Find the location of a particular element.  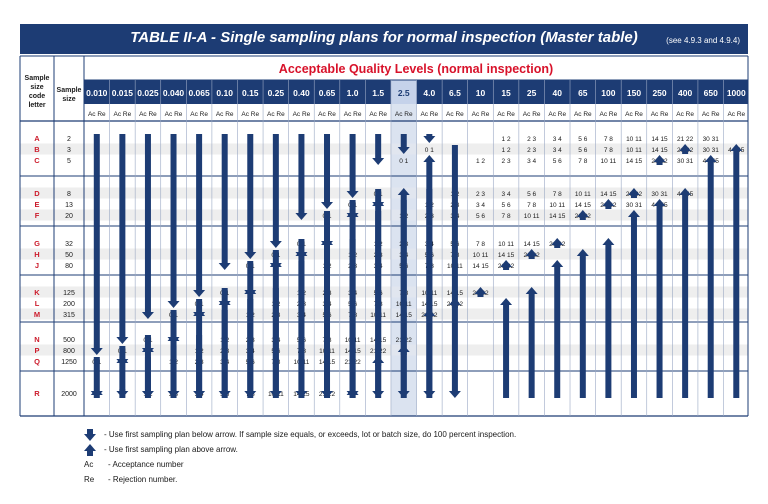

sample-size: 2 is located at coordinates (69, 139).